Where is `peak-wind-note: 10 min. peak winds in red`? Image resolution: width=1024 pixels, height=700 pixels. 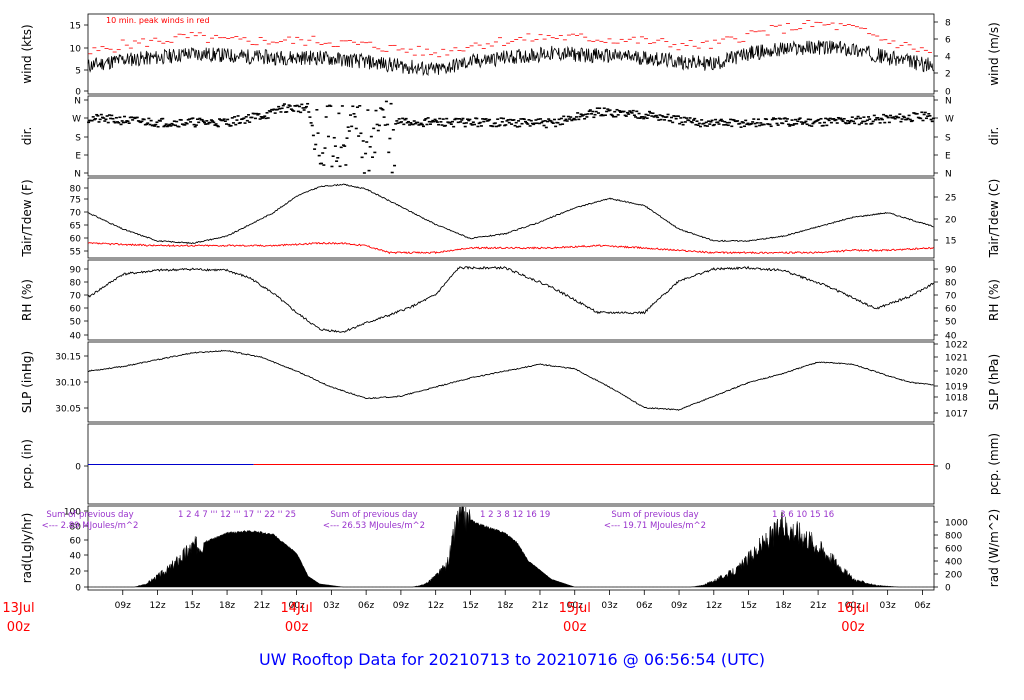 peak-wind-note: 10 min. peak winds in red is located at coordinates (158, 20).